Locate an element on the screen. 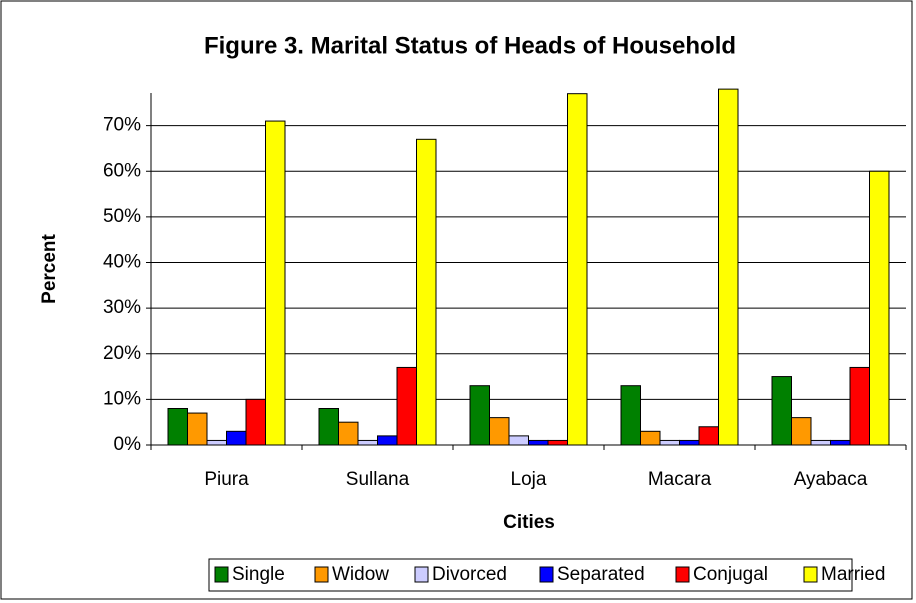 Image resolution: width=916 pixels, height=603 pixels. y-tick-label: 70% is located at coordinates (122, 125).